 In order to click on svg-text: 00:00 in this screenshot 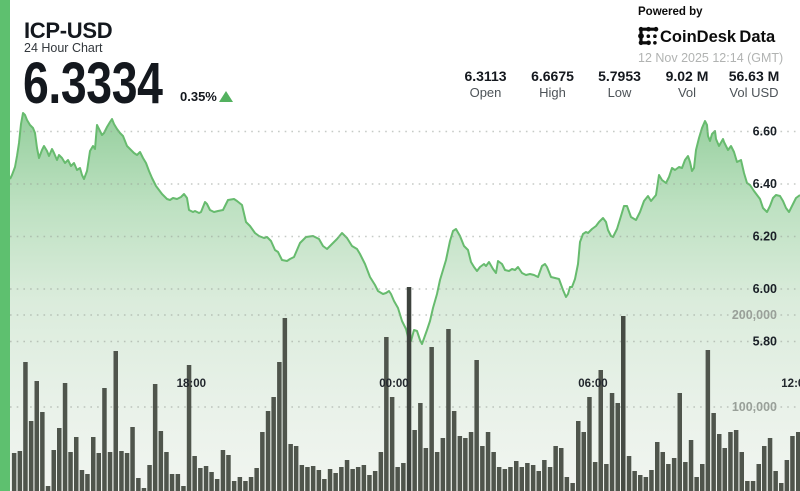, I will do `click(393, 384)`.